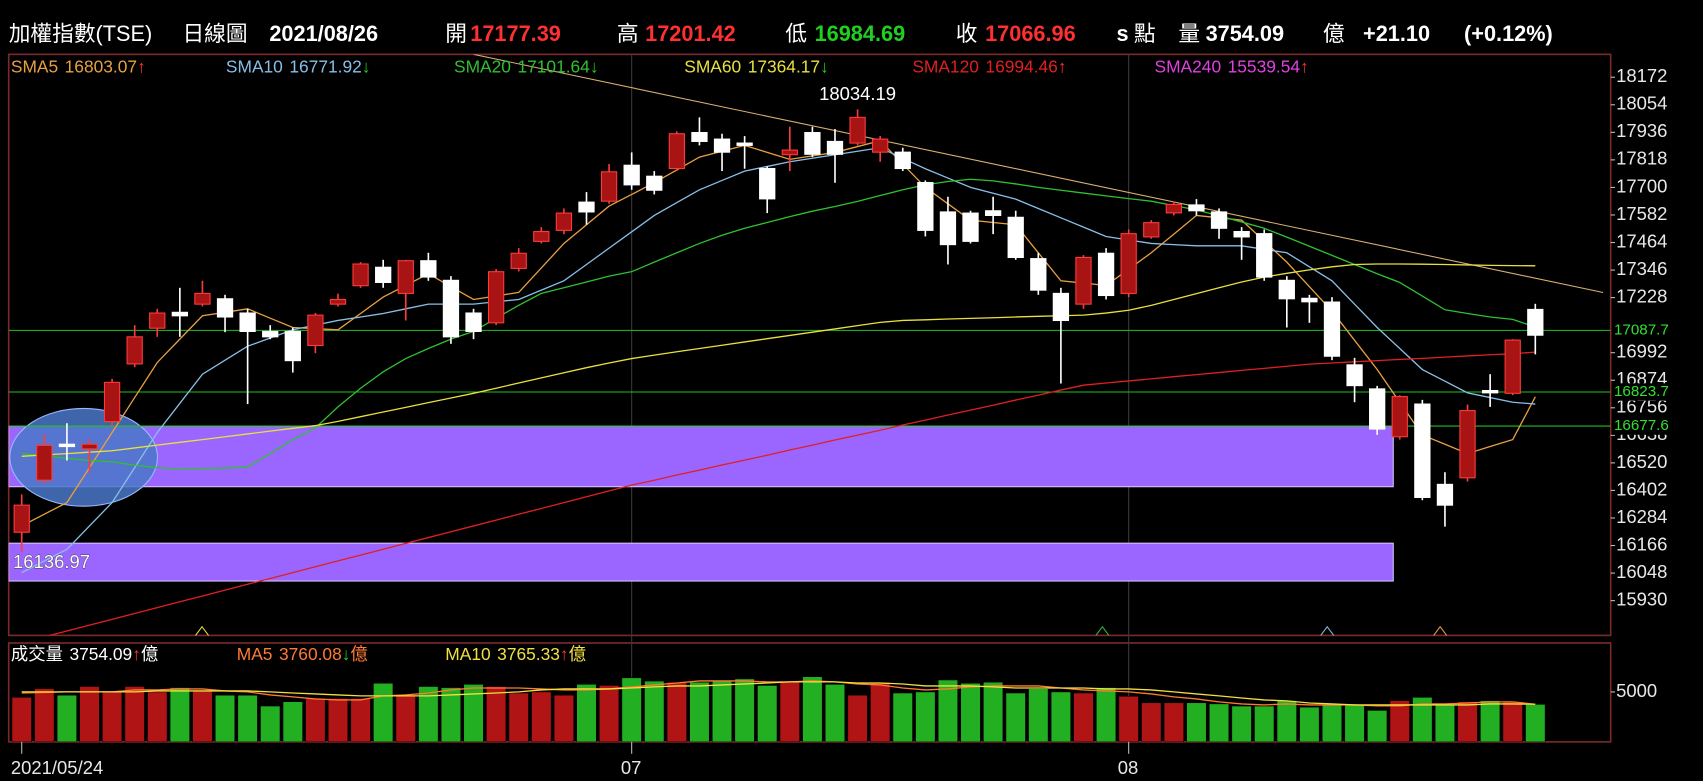 The image size is (1703, 781). Describe the element at coordinates (1188, 66) in the screenshot. I see `legend-name: SMA240` at that location.